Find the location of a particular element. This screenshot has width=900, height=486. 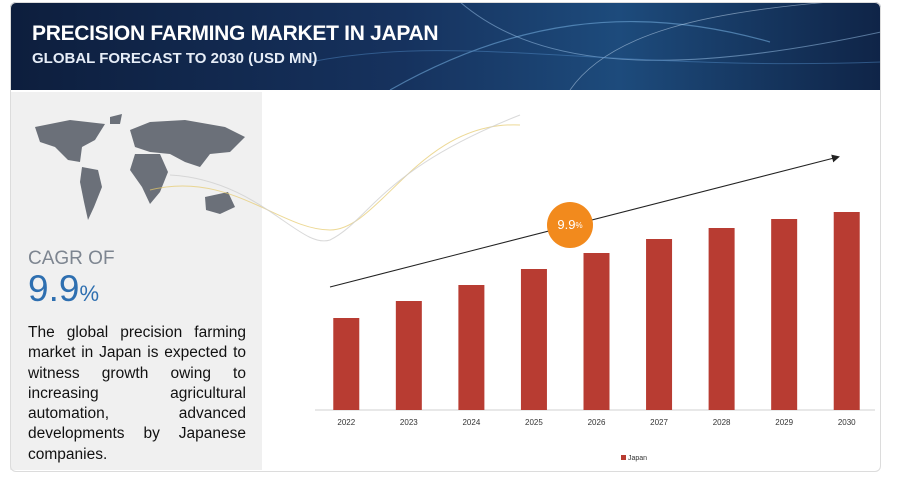

cagr-bubble-value: 9.9 is located at coordinates (566, 224).